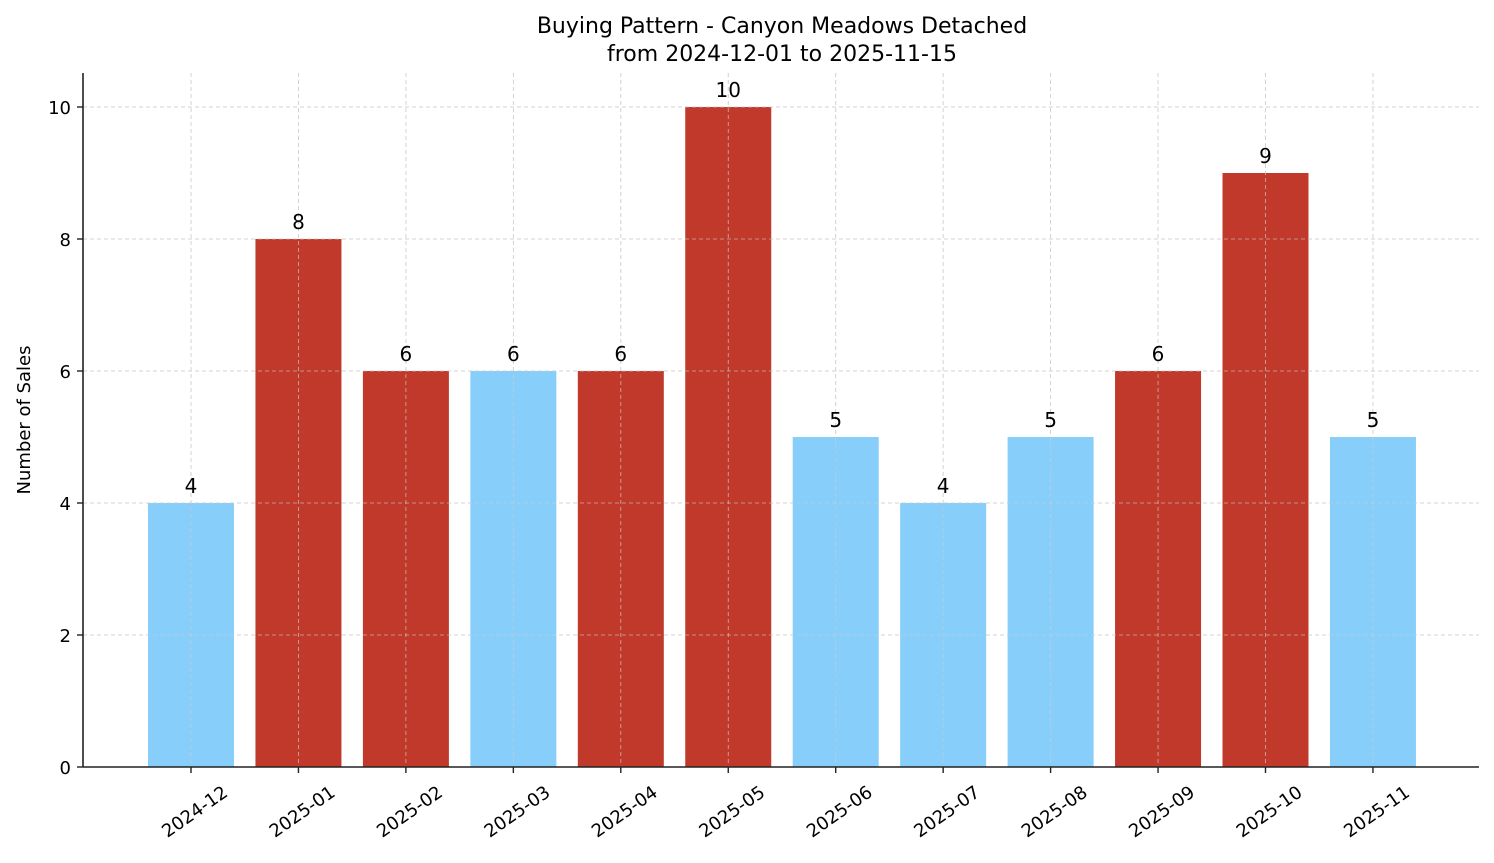 The width and height of the screenshot is (1494, 863). Describe the element at coordinates (782, 26) in the screenshot. I see `chart-title: Buying Pattern - Canyon Meadows Detached` at that location.